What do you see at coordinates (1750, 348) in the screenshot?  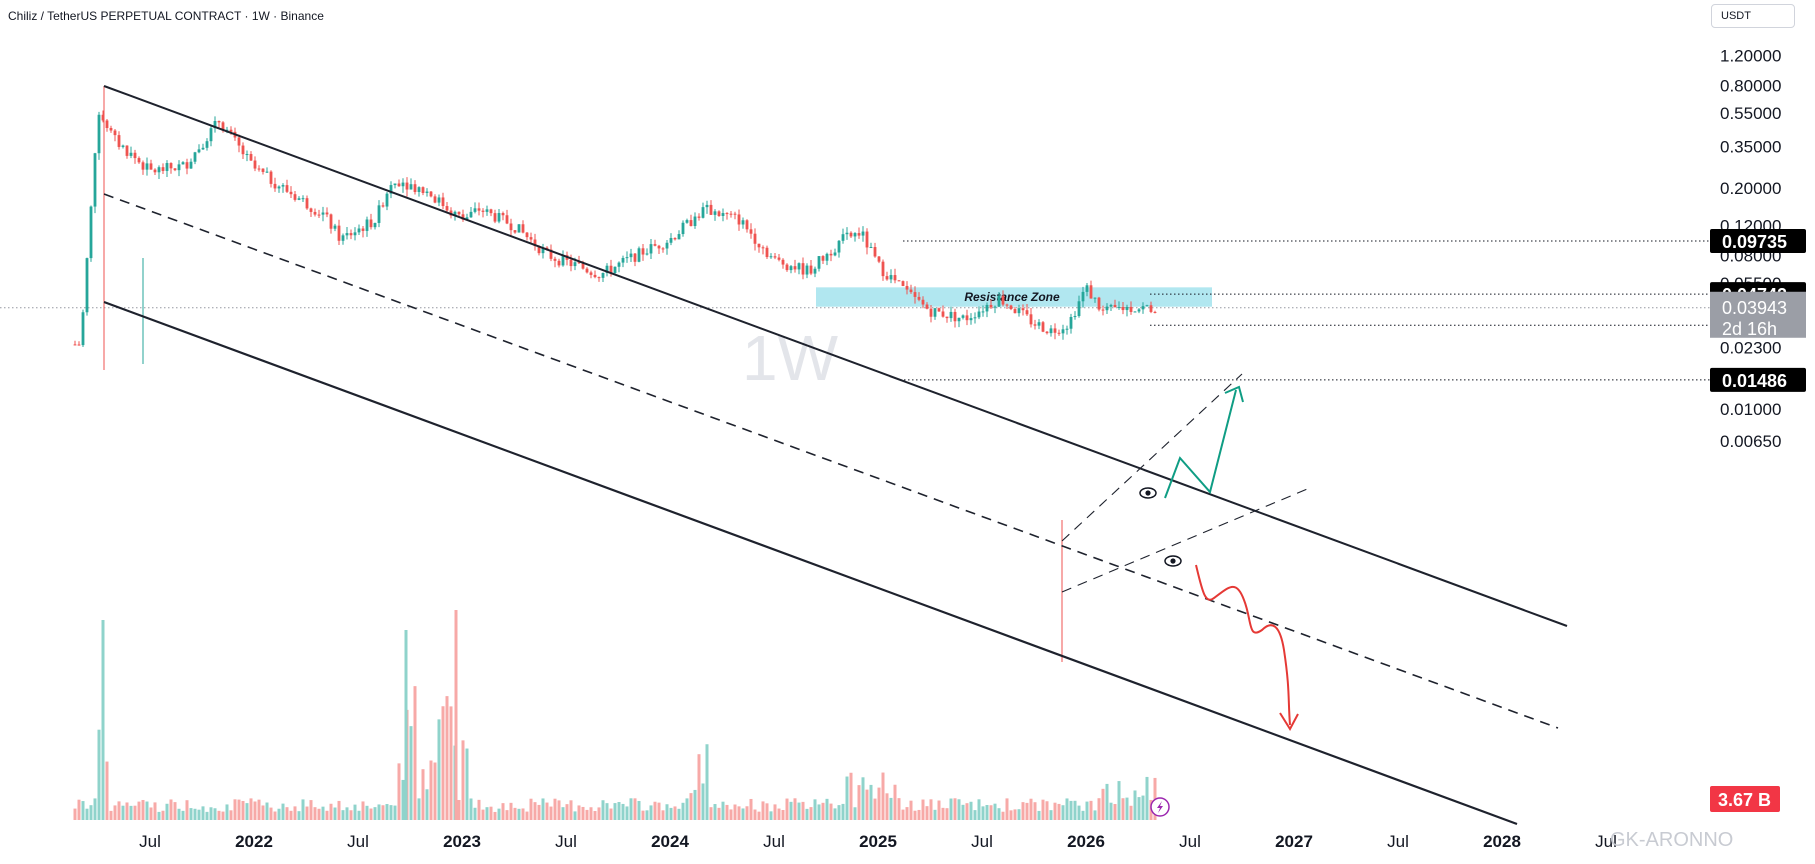 I see `y-tick-label: 0.02300` at bounding box center [1750, 348].